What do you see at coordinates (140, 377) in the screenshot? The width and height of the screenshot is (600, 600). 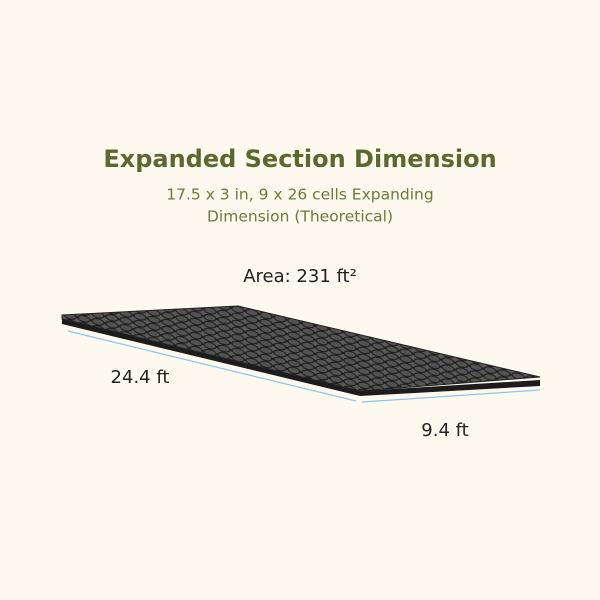 I see `length-label: 24.4 ft` at bounding box center [140, 377].